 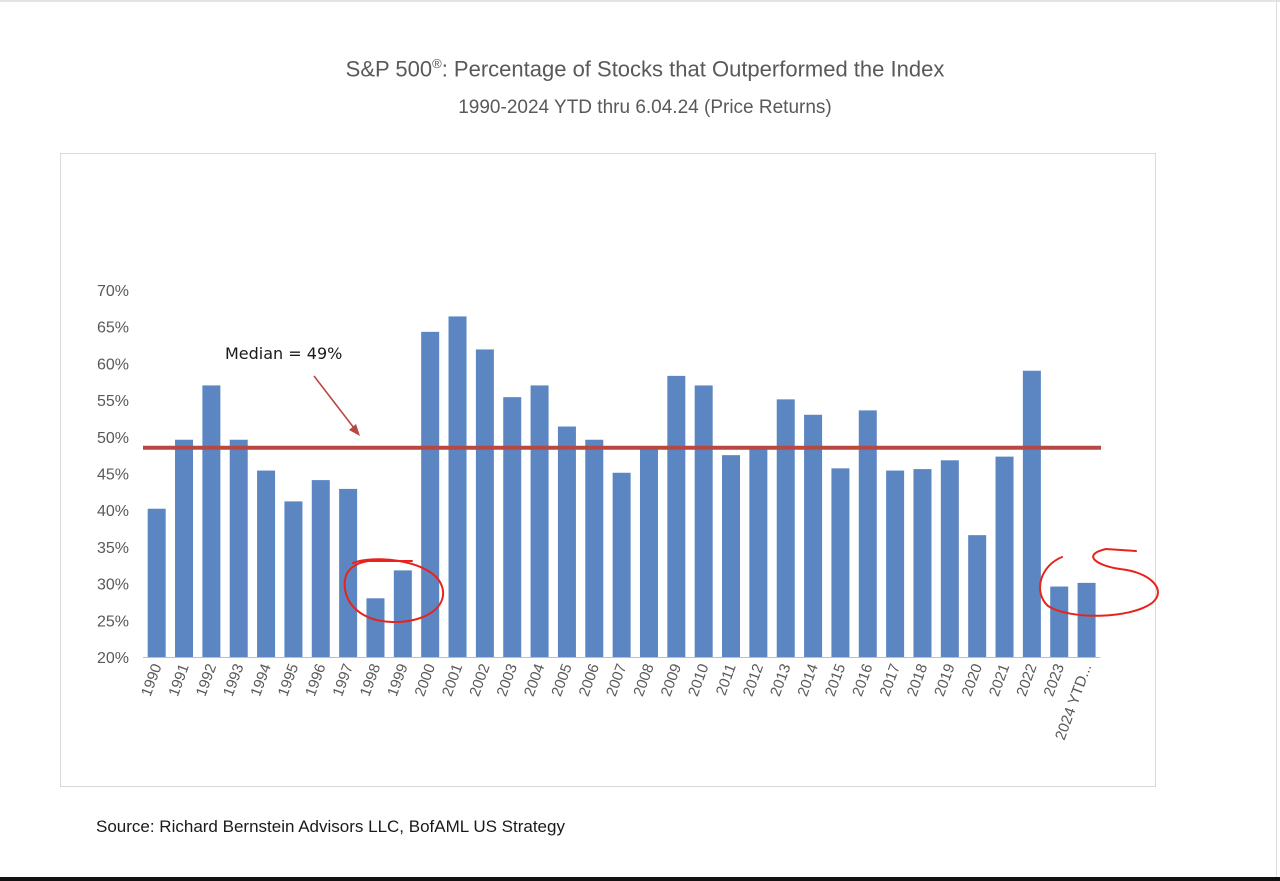 I want to click on x-tick-label: 2020, so click(x=972, y=680).